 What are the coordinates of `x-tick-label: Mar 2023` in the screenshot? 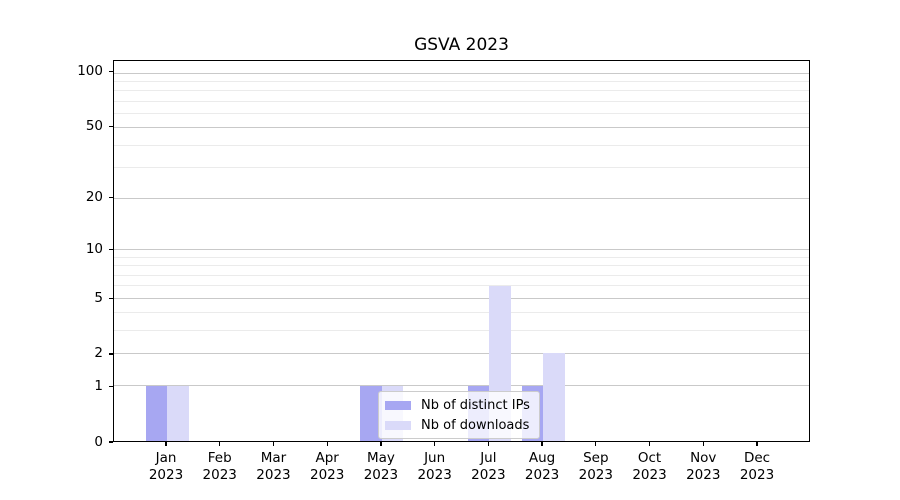 It's located at (273, 466).